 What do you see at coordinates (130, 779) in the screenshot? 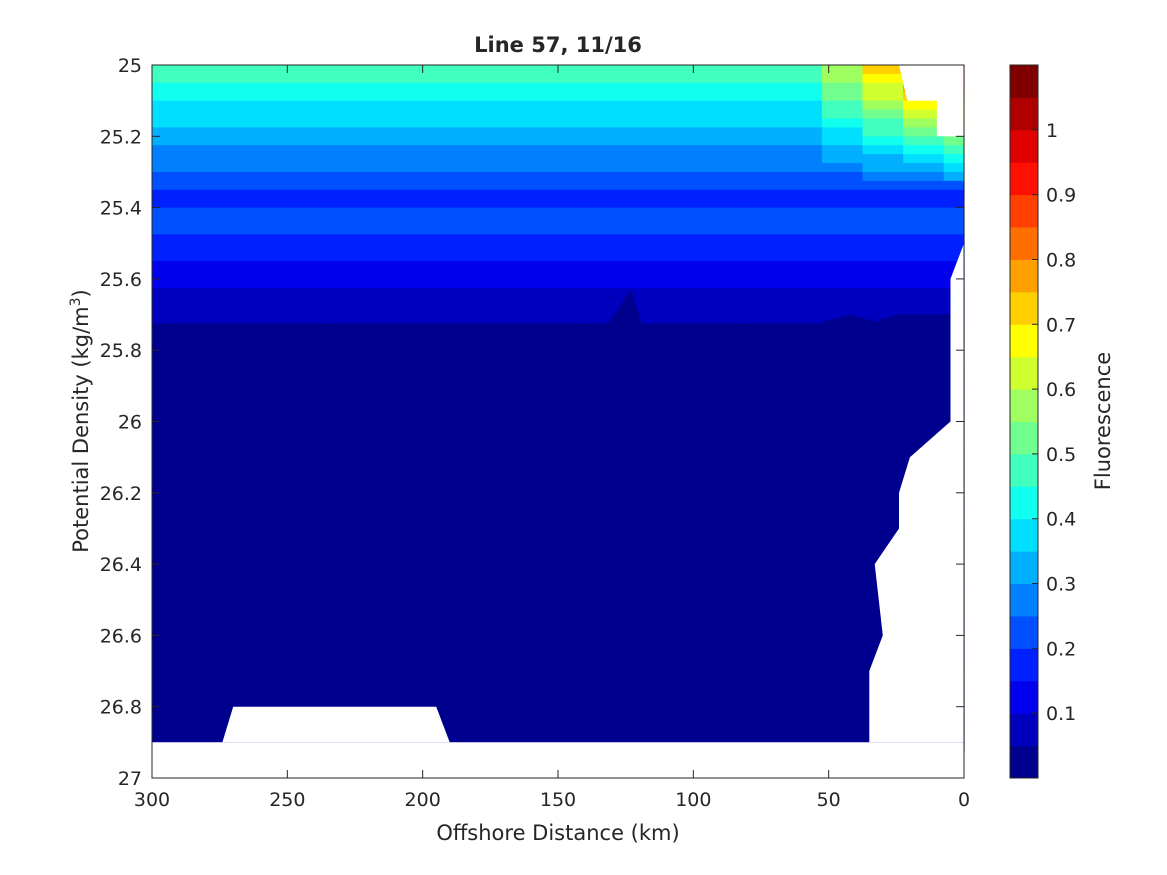
I see `y-tick-label: 27` at bounding box center [130, 779].